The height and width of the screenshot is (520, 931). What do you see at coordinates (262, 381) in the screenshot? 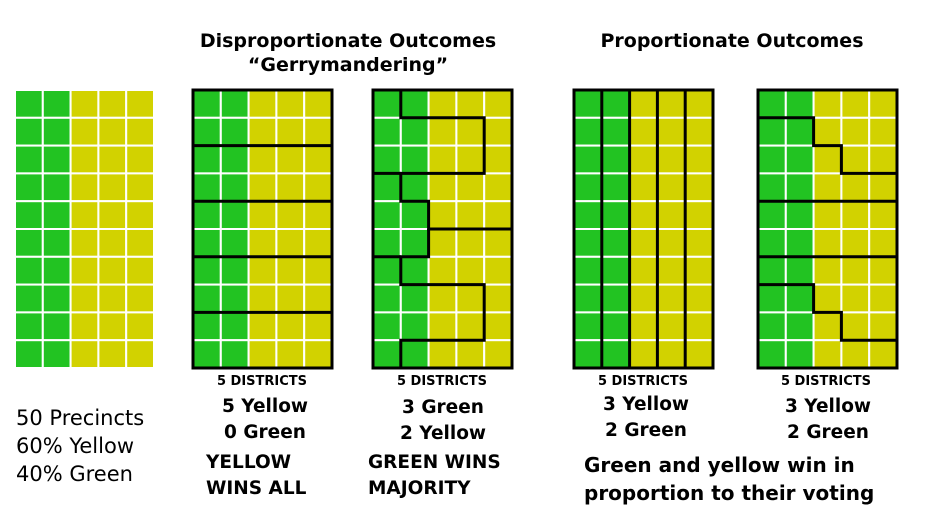
I see `map1-districts-label: 5 DISTRICTS` at bounding box center [262, 381].